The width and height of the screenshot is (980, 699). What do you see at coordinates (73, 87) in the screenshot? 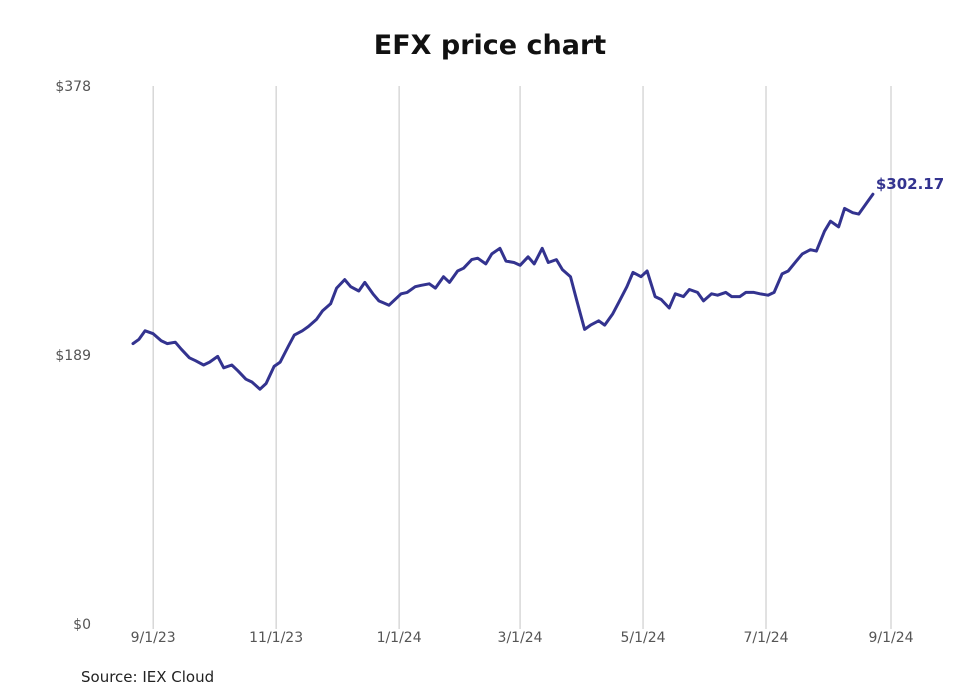
I see `y-tick-label-2: $378` at bounding box center [73, 87].